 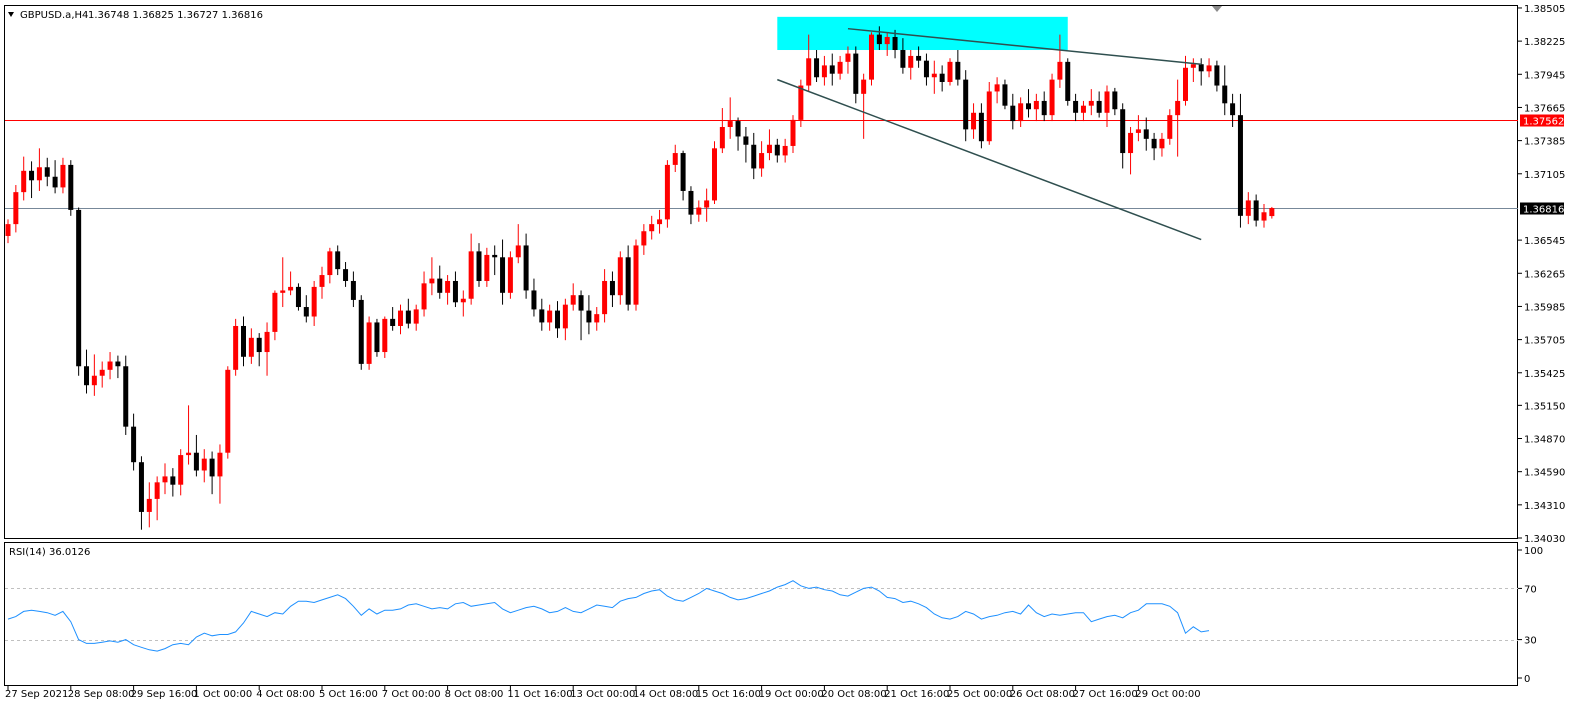 I want to click on upper-trendline, so click(x=1024, y=46).